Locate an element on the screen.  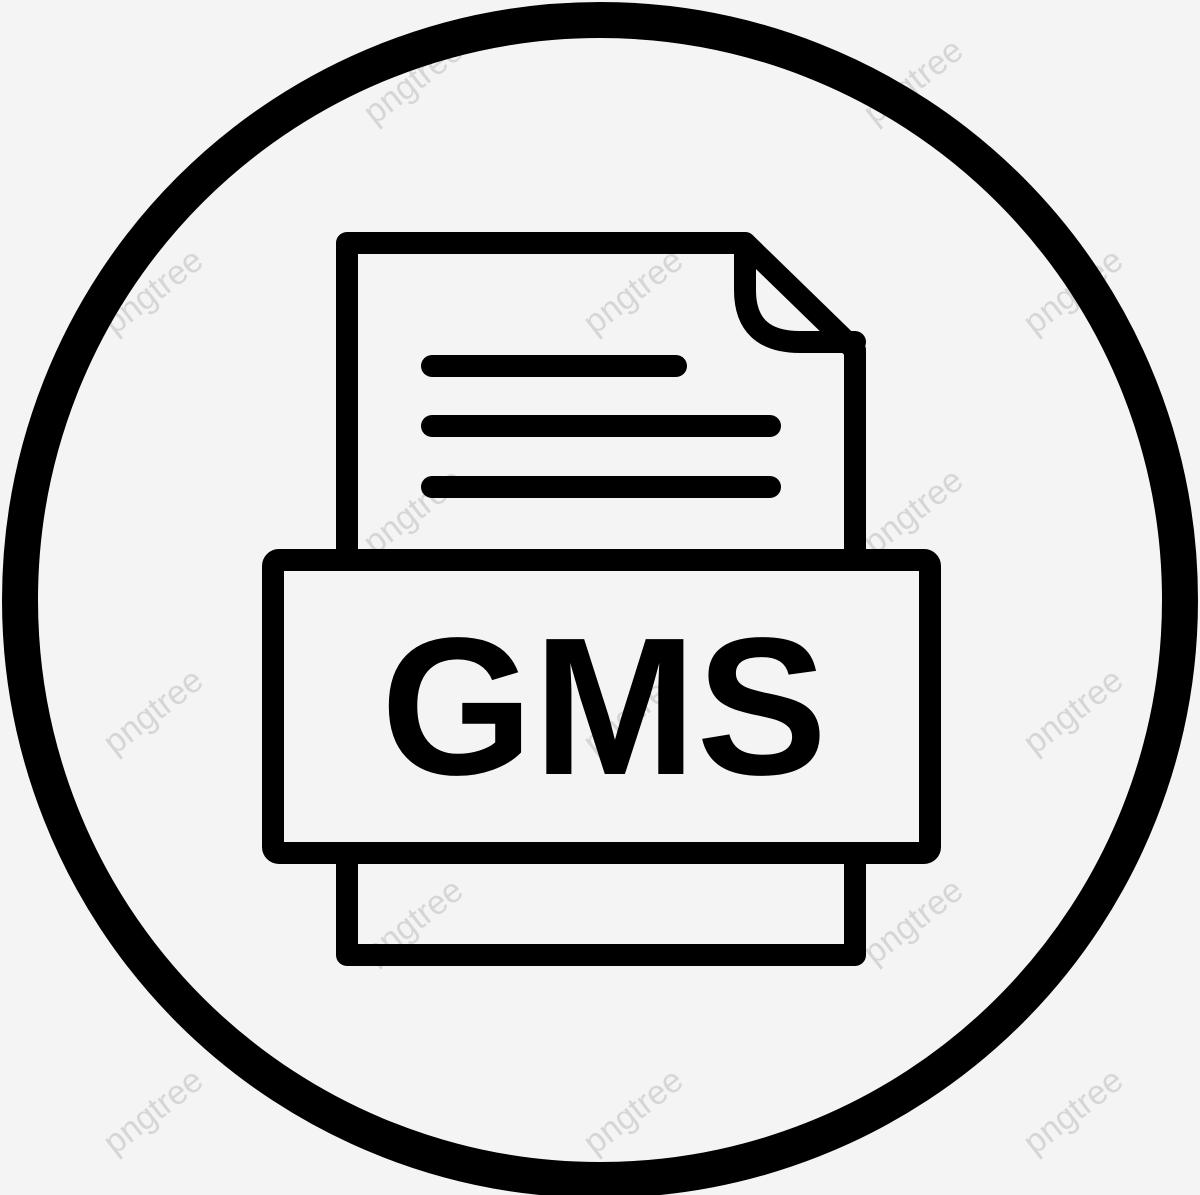
file-type-label: GMS is located at coordinates (604, 706).